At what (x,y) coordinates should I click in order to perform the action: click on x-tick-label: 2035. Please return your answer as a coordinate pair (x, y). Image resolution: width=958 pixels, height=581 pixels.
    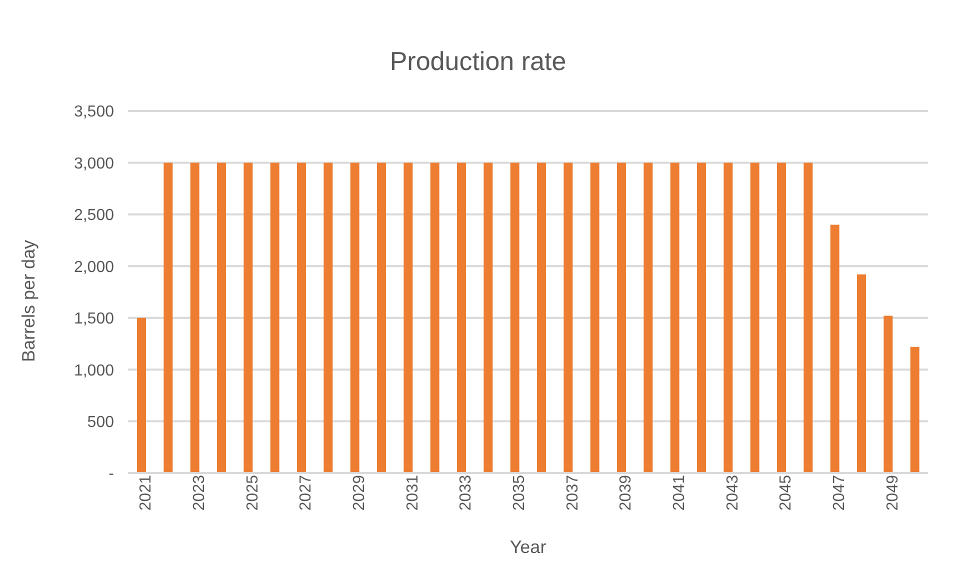
    Looking at the image, I should click on (519, 492).